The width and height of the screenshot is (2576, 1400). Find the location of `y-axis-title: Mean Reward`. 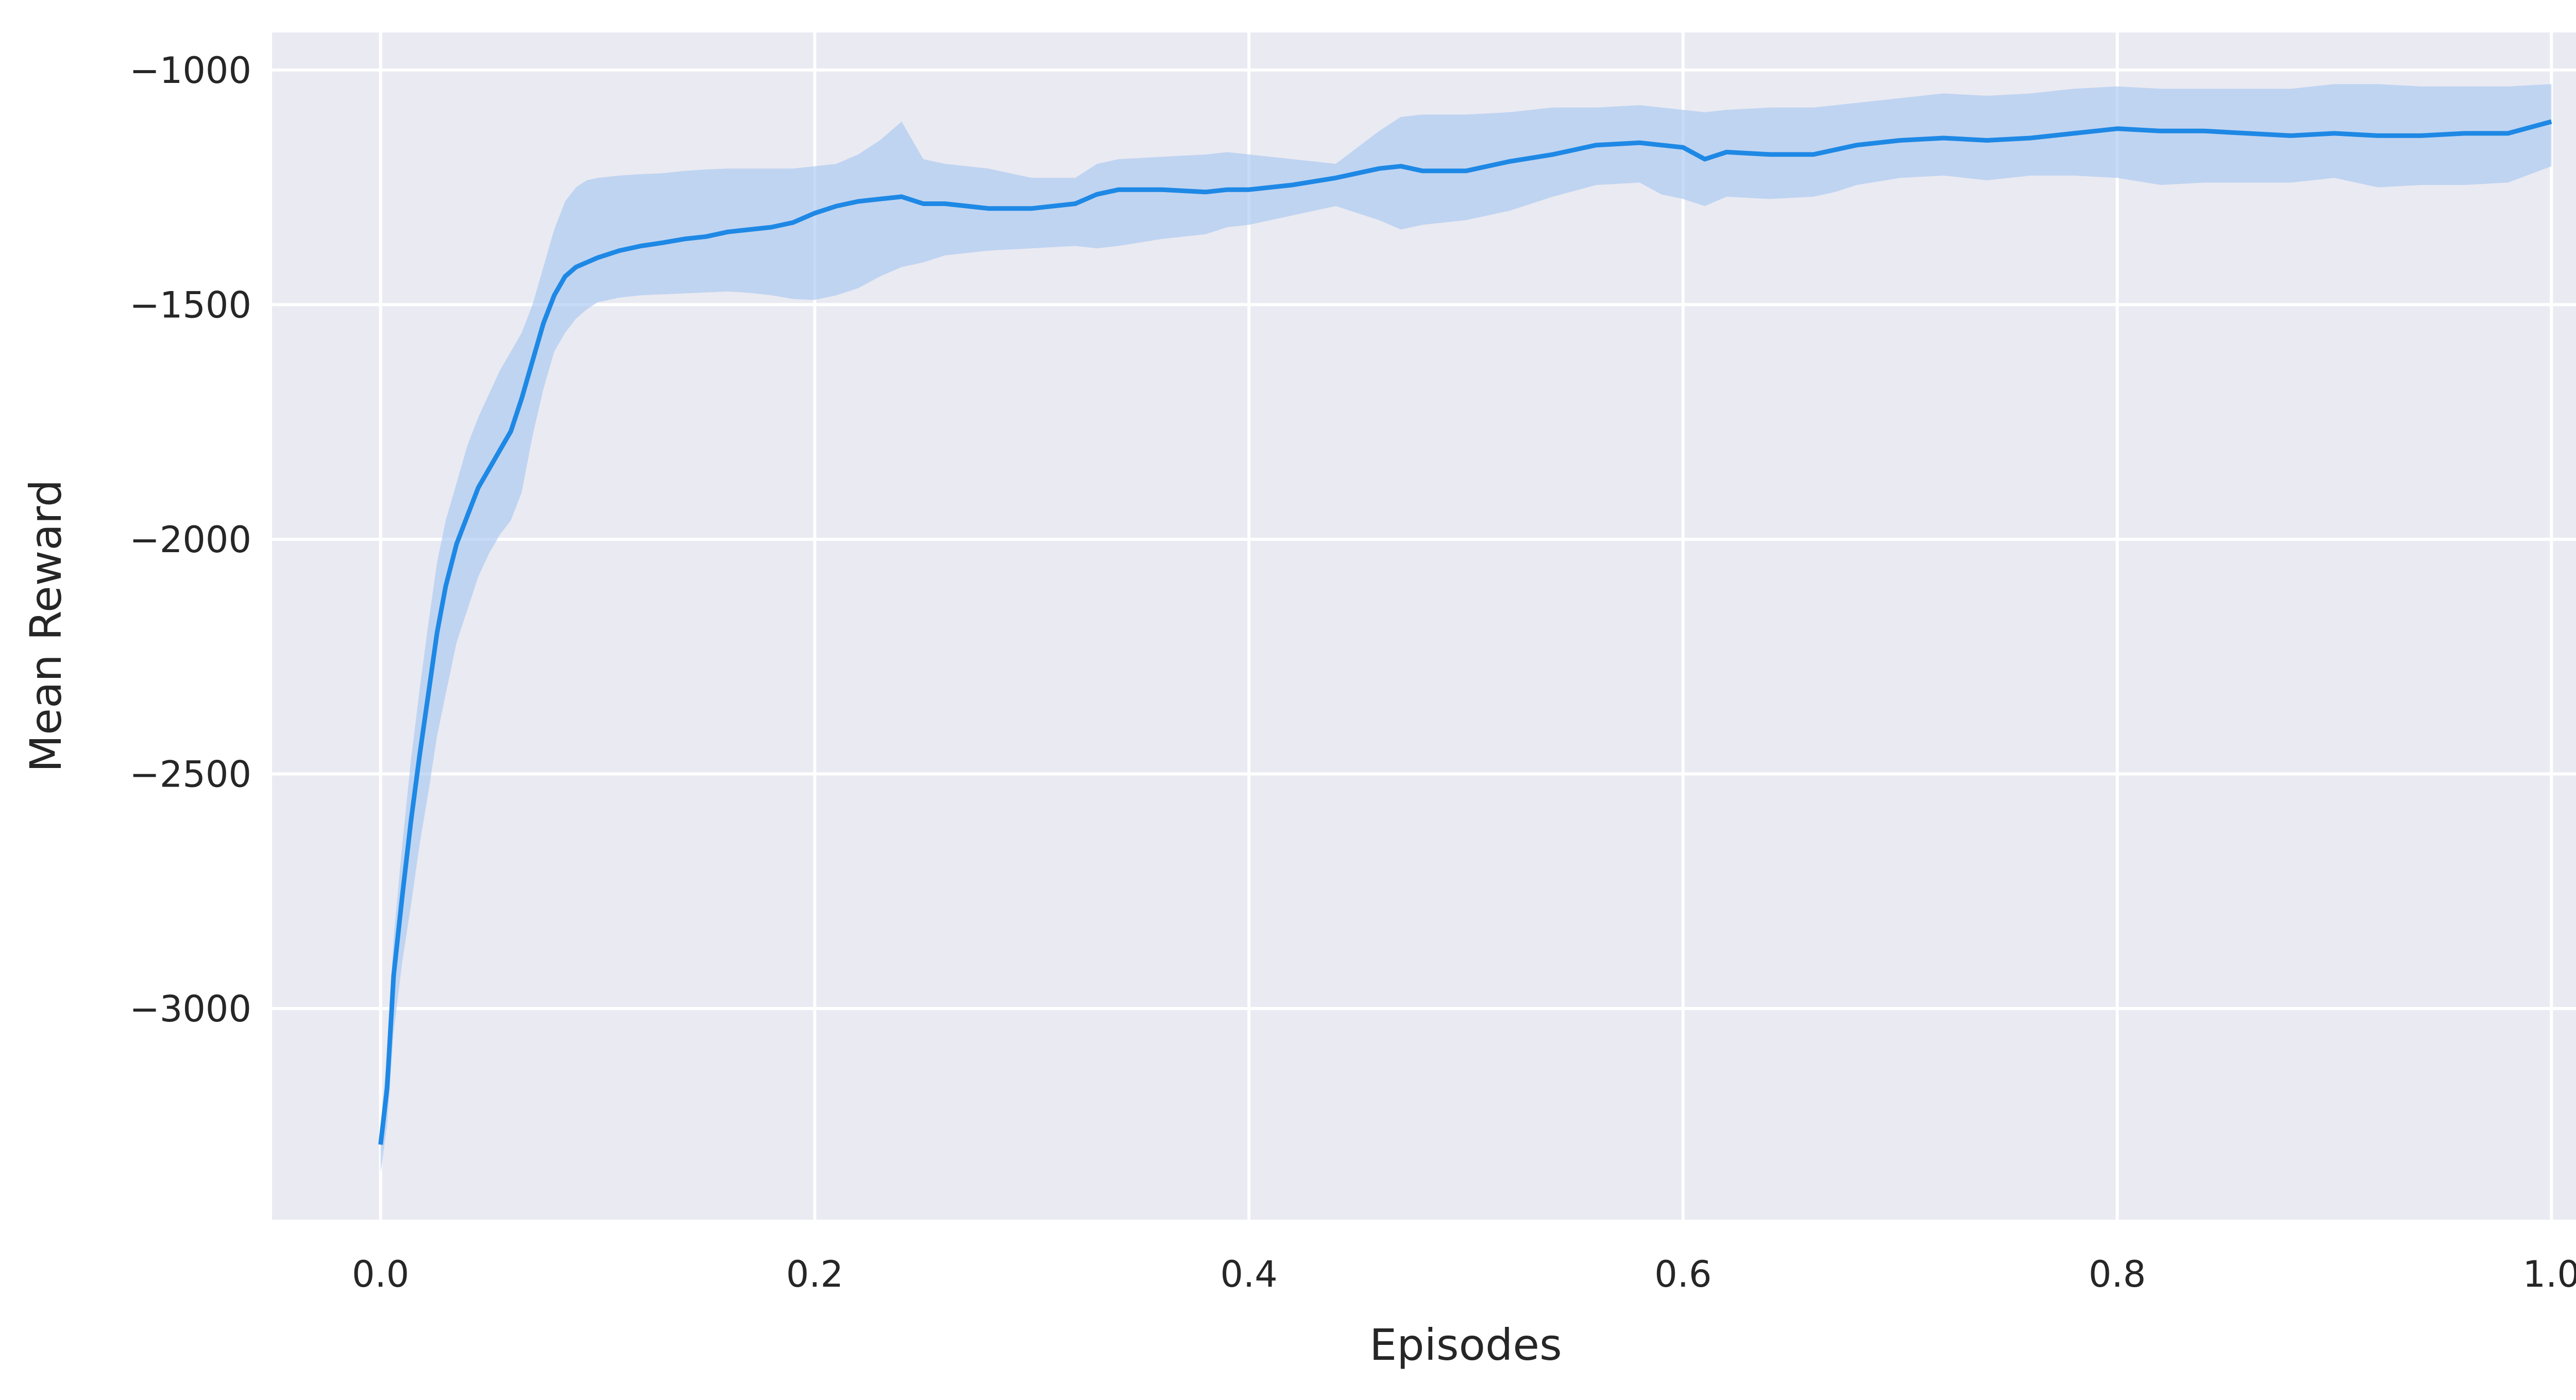

y-axis-title: Mean Reward is located at coordinates (46, 626).